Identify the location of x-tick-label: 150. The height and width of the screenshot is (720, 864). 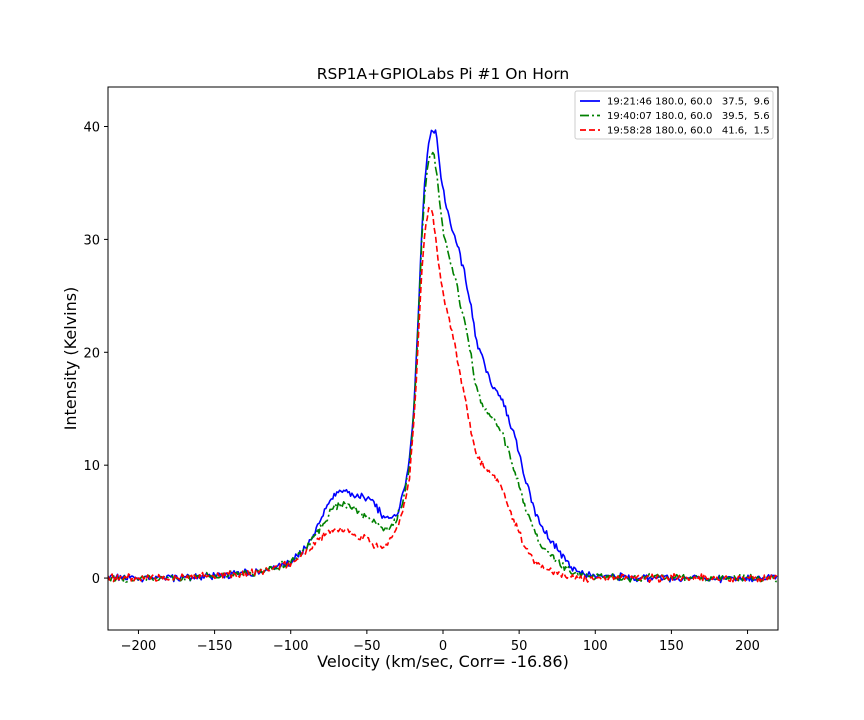
(671, 646).